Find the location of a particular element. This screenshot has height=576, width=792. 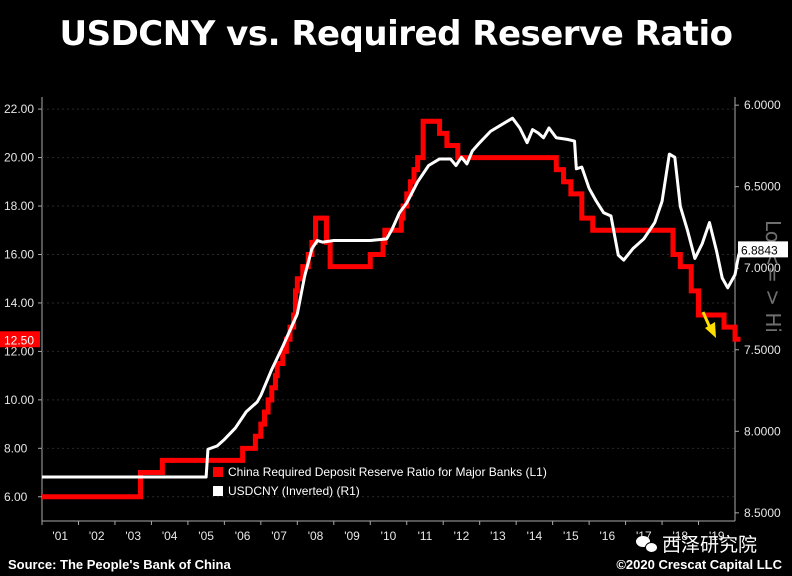

usdcny-current-label: 6.8843 is located at coordinates (759, 250).